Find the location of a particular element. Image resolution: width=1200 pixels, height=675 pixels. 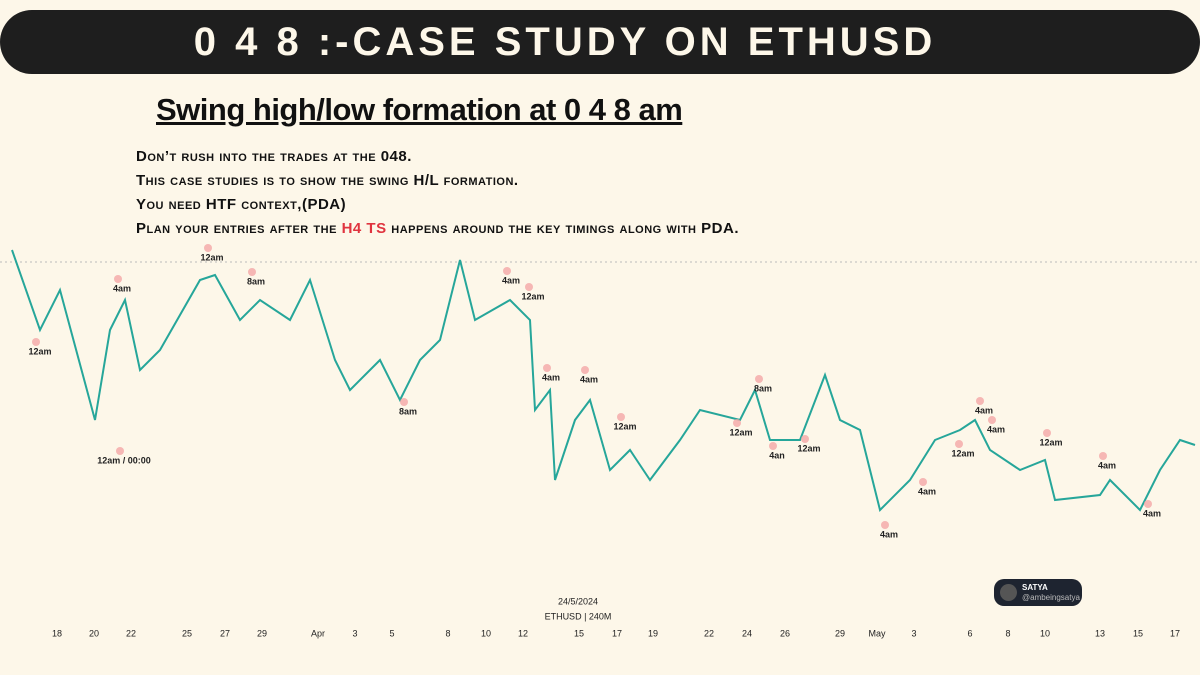

note-highlight: H4 TS is located at coordinates (364, 228).